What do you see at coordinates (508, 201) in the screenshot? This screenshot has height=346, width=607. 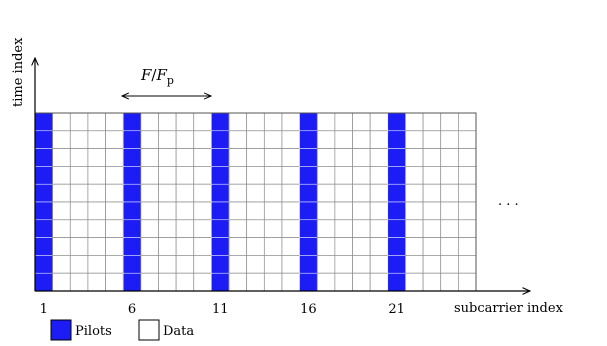 I see `continuation-ellipsis: . . .` at bounding box center [508, 201].